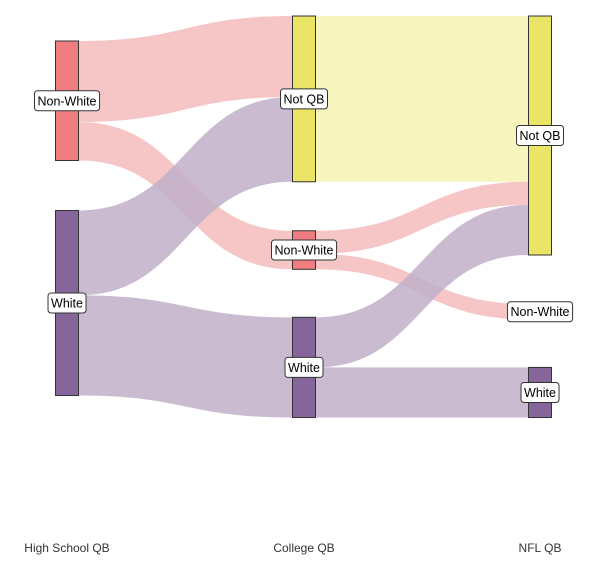  I want to click on node-label-box-col_white, so click(304, 367).